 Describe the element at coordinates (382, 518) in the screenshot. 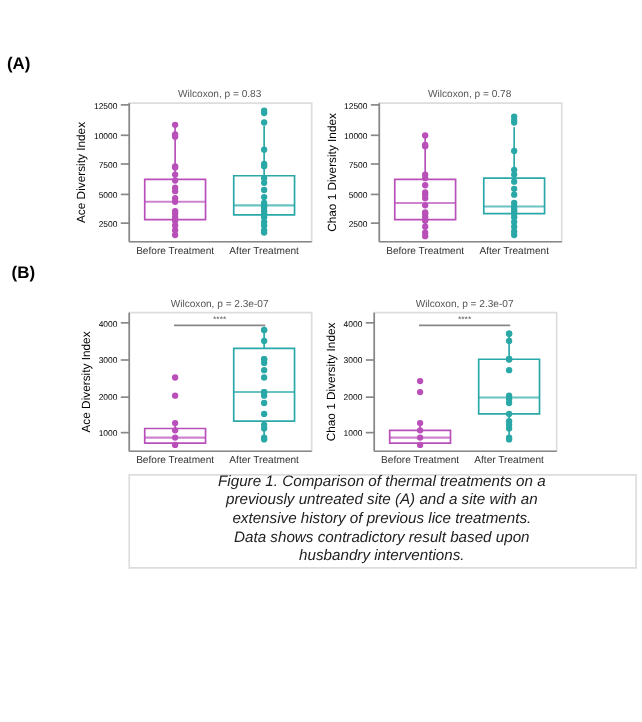

I see `caption: Figure 1. Comparison of thermal treatments on a previously untreated site (A) and a site with an extensive history of previous lice treatments. Data shows contradictory result based upon husbandry interventions.` at that location.